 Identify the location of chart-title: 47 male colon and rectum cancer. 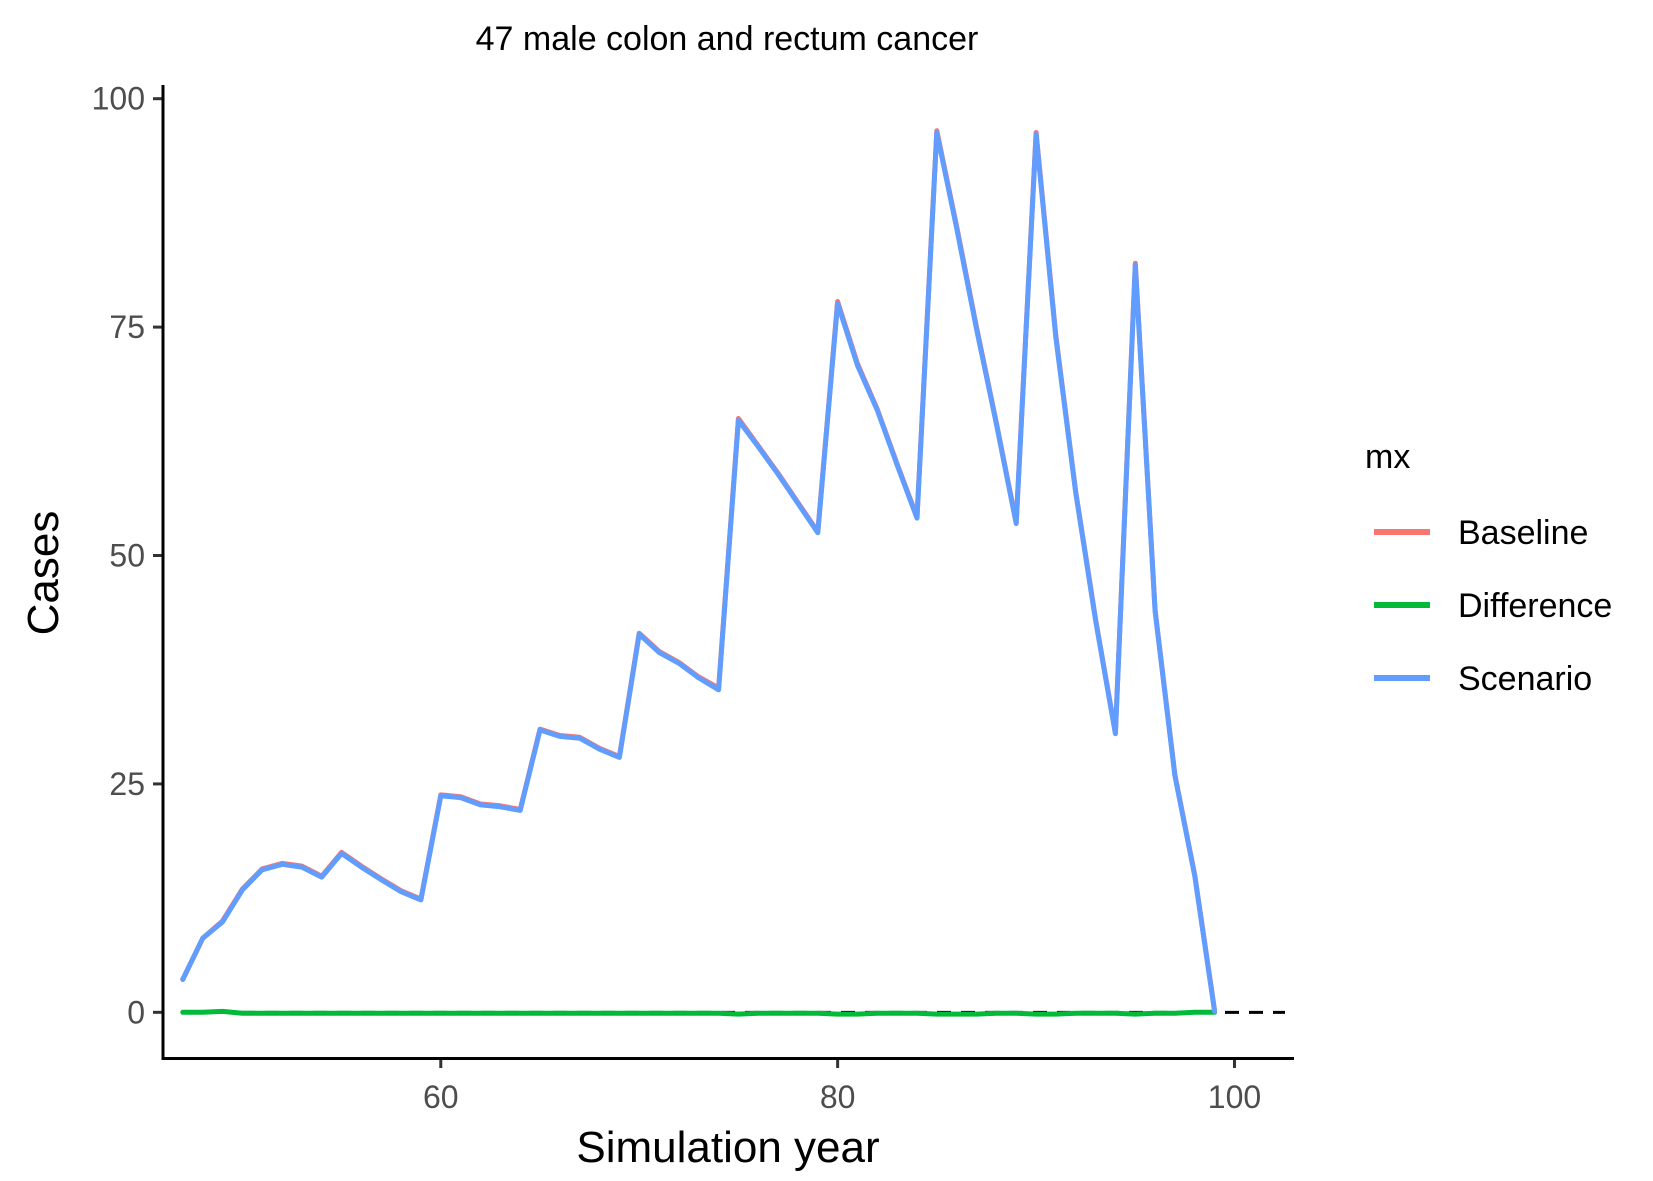
(727, 39).